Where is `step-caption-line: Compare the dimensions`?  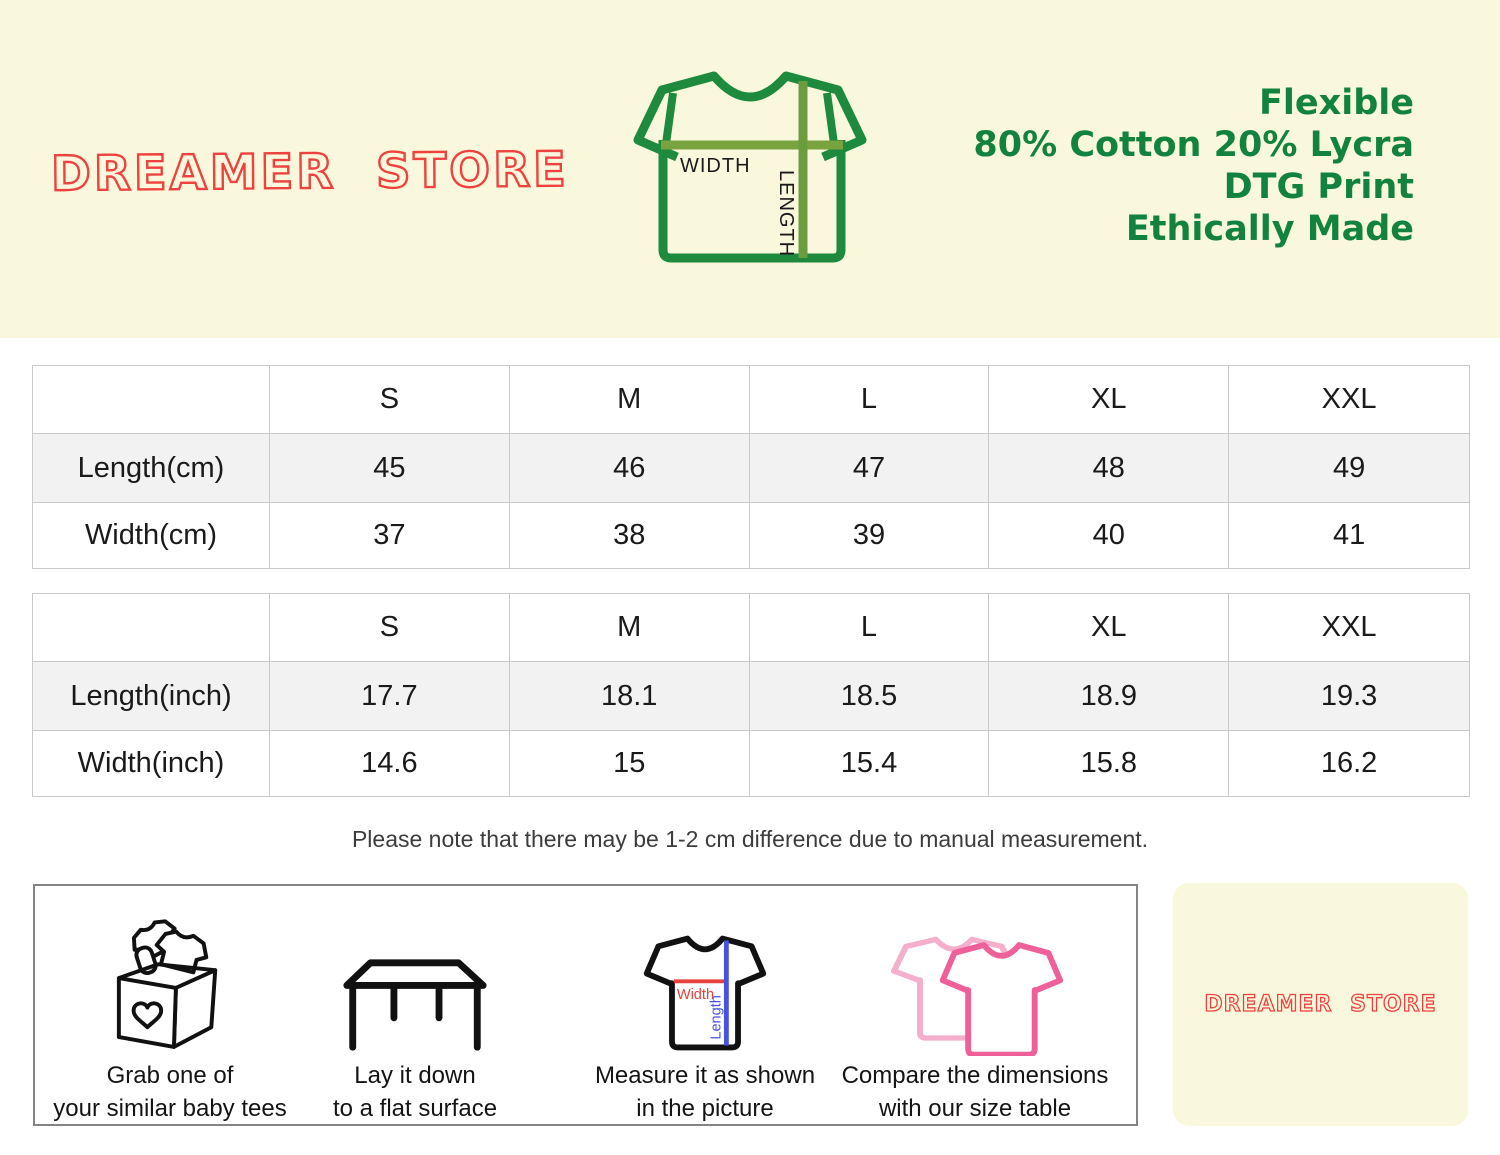
step-caption-line: Compare the dimensions is located at coordinates (975, 1075).